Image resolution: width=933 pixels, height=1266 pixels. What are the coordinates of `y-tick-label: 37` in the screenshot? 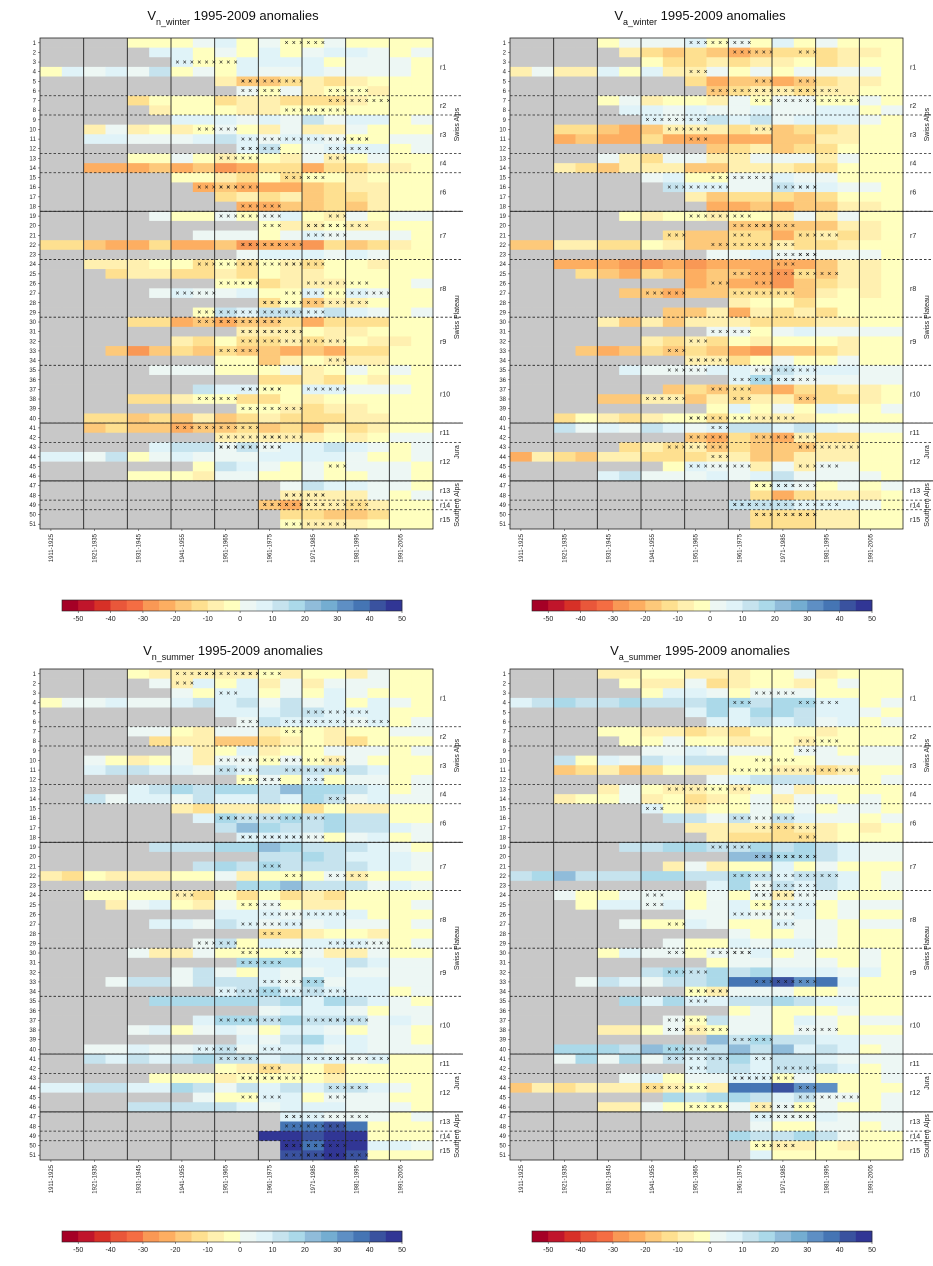 It's located at (502, 390).